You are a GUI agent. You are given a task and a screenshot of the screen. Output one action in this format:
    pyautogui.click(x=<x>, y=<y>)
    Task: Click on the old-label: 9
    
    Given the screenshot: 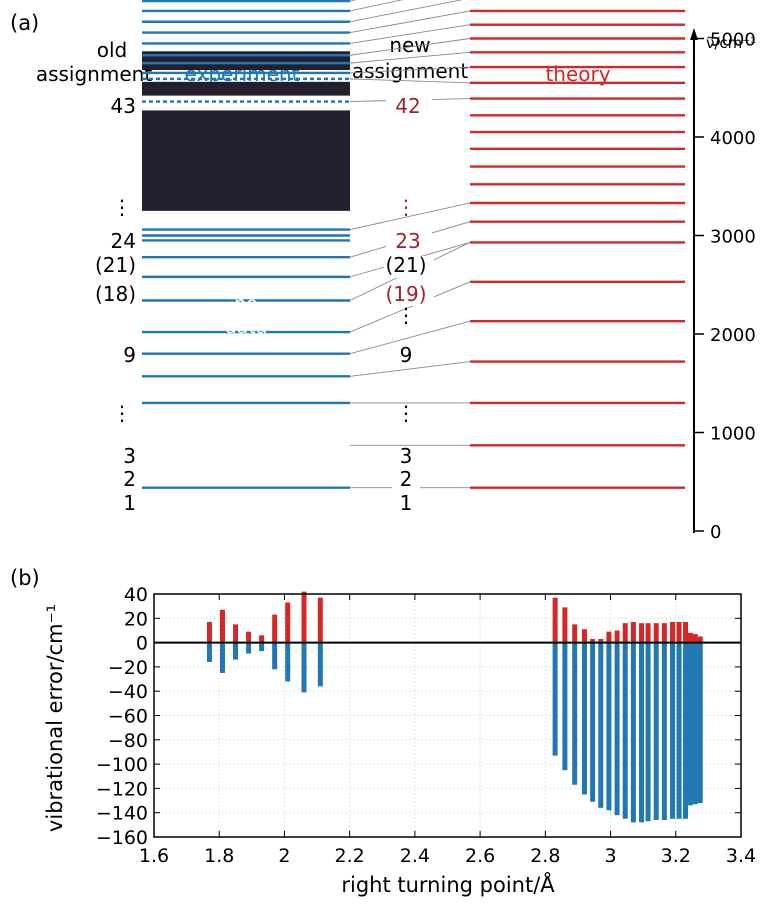 What is the action you would take?
    pyautogui.click(x=129, y=355)
    